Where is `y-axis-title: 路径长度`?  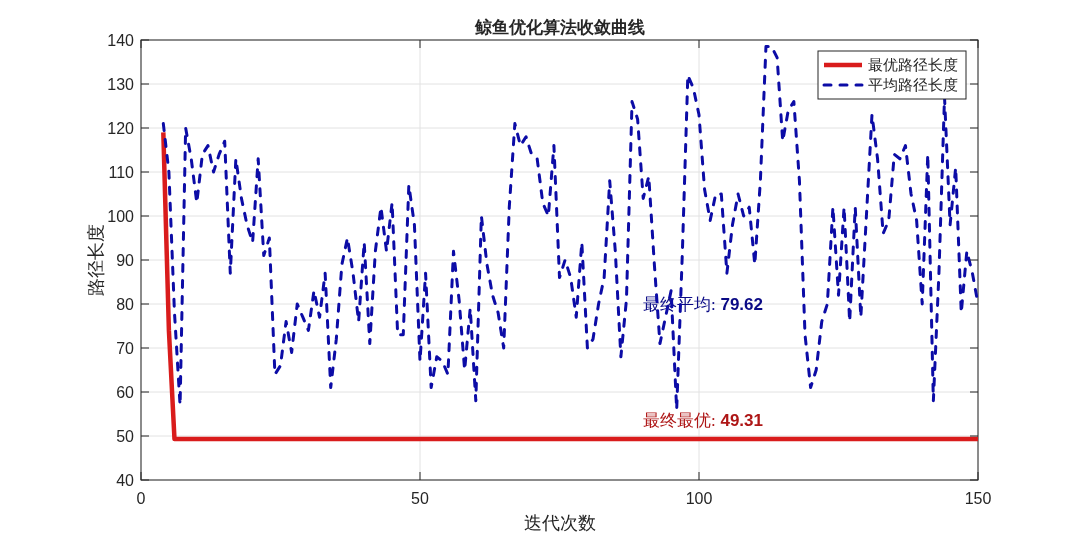 y-axis-title: 路径长度 is located at coordinates (96, 260).